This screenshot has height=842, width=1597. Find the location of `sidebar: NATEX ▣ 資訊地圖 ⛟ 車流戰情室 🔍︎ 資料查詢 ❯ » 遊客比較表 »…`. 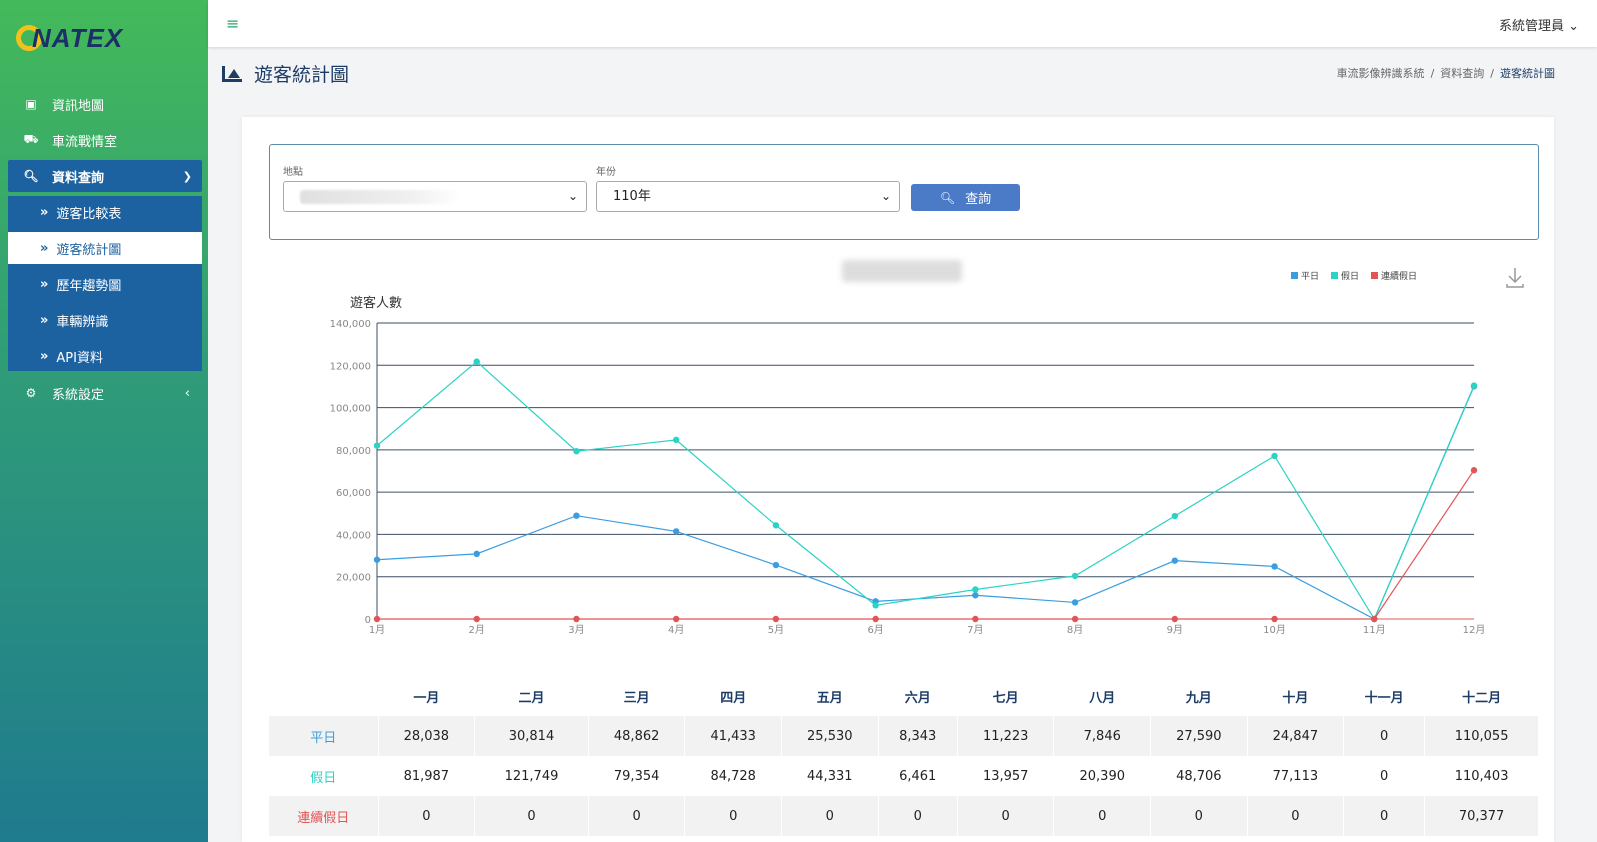

sidebar: NATEX ▣ 資訊地圖 ⛟ 車流戰情室 🔍︎ 資料查詢 ❯ » 遊客比較表 »… is located at coordinates (104, 421).